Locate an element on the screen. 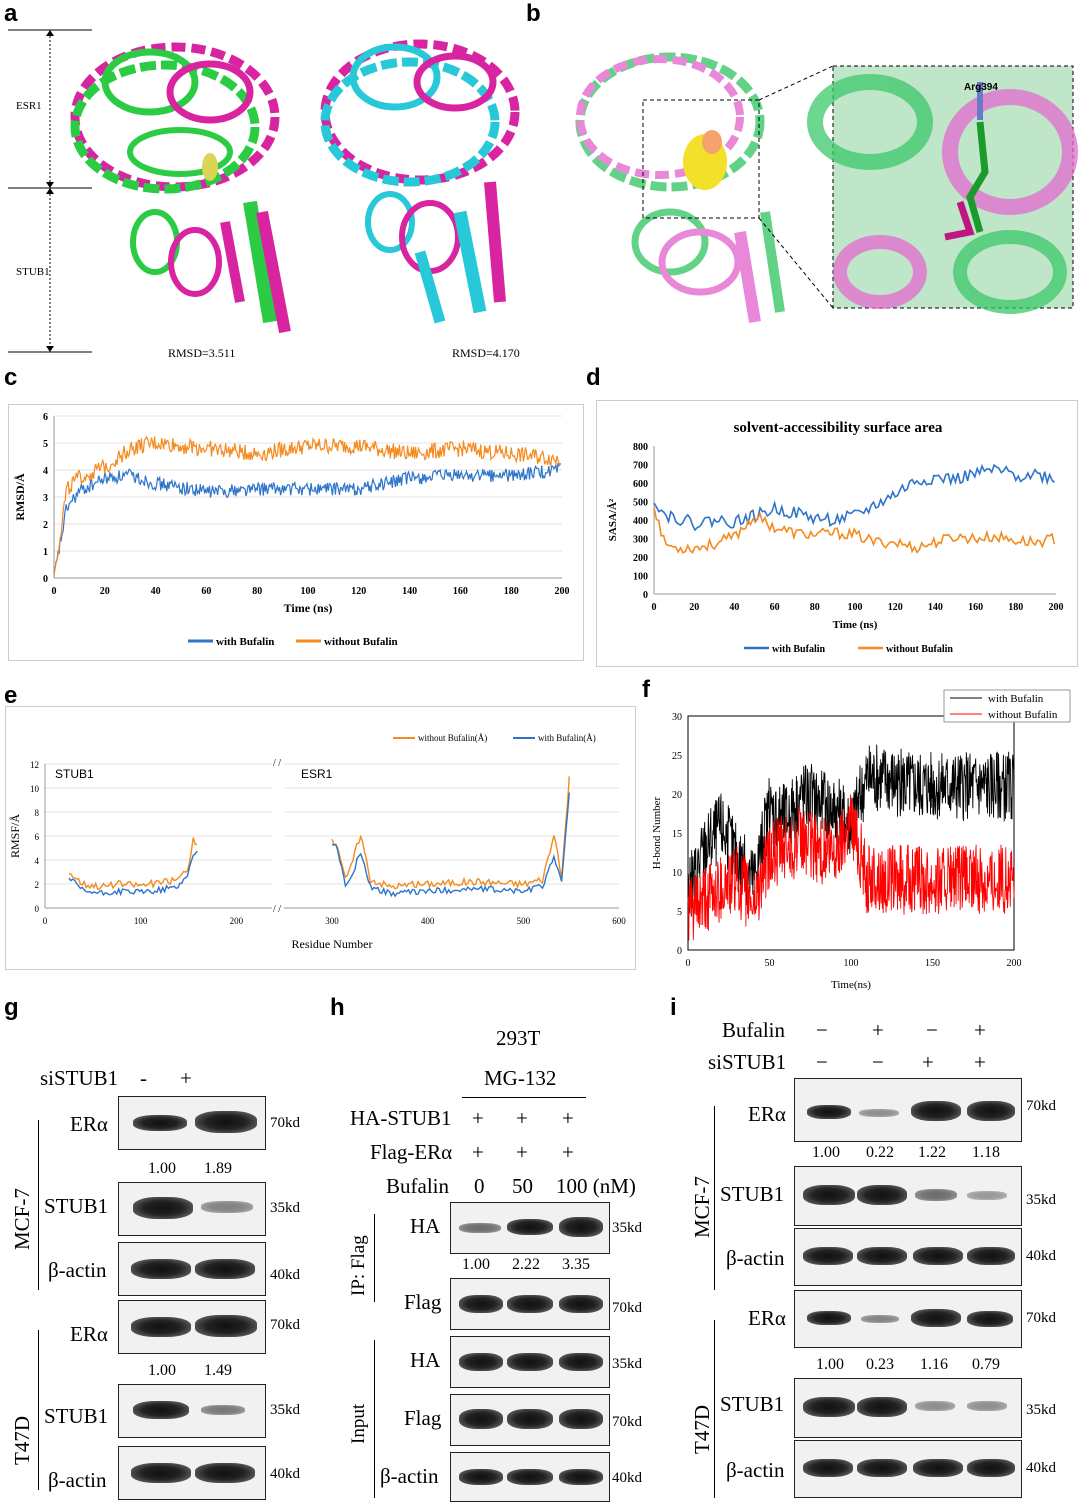 The height and width of the screenshot is (1502, 1080). h-cond2-v2: + is located at coordinates (522, 1152).